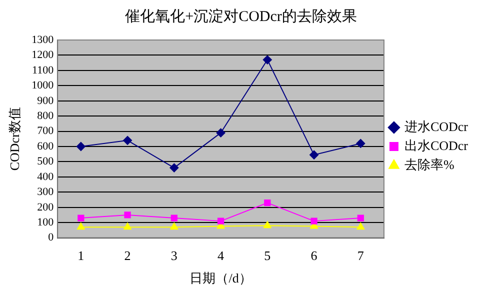  Describe the element at coordinates (43, 55) in the screenshot. I see `y-tick-label: 1200` at that location.